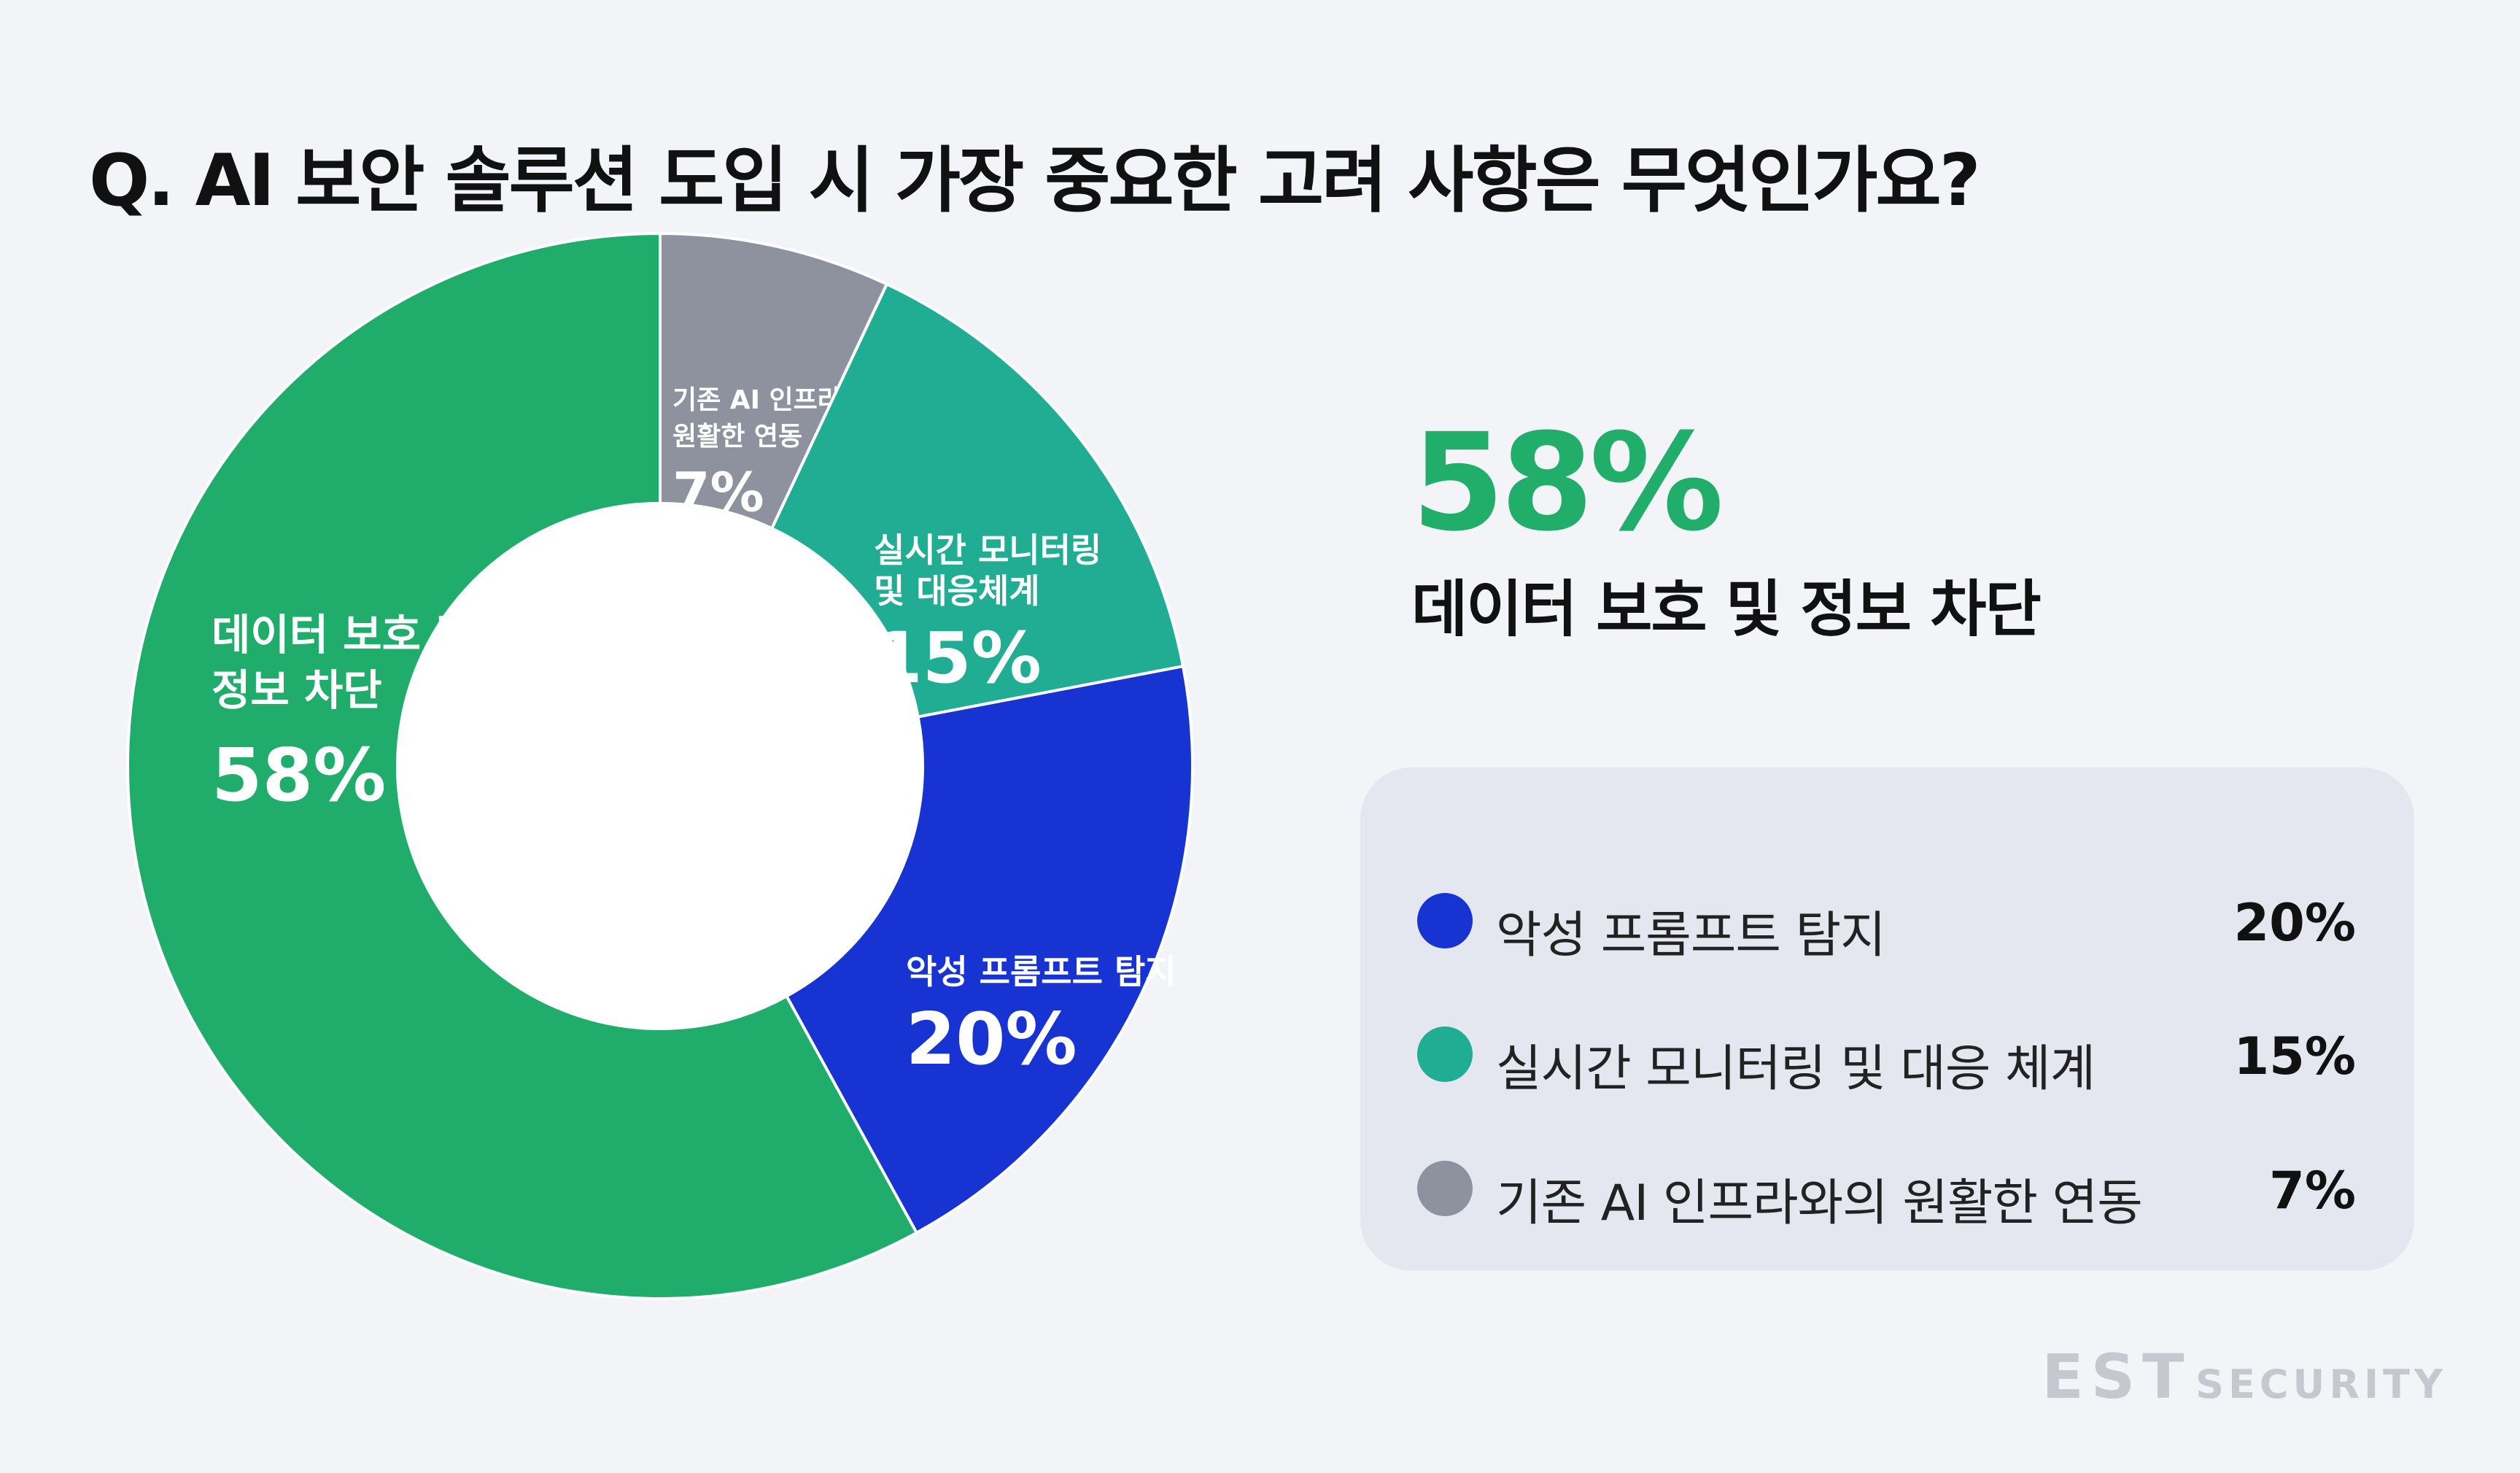 The width and height of the screenshot is (2520, 1473). What do you see at coordinates (1691, 935) in the screenshot?
I see `legend-label: 악성 프롬프트 탐지` at bounding box center [1691, 935].